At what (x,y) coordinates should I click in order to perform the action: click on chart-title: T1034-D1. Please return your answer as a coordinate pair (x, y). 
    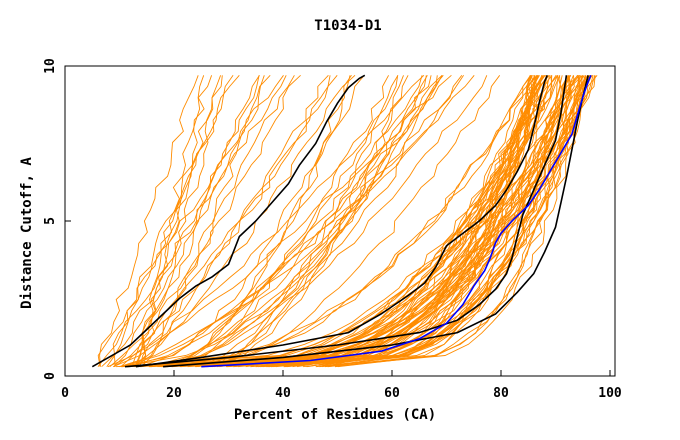
    Looking at the image, I should click on (347, 26).